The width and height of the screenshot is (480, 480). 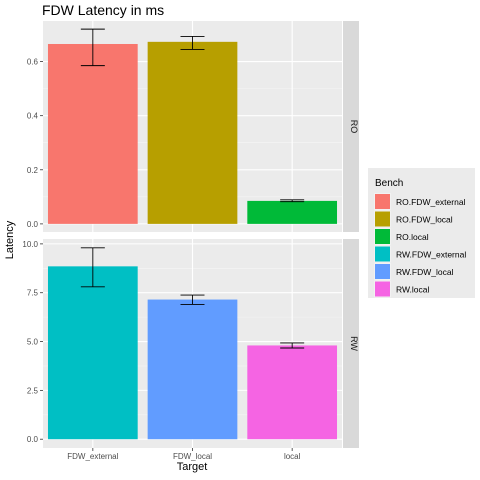 What do you see at coordinates (33, 293) in the screenshot?
I see `y-tick-label: 7.5` at bounding box center [33, 293].